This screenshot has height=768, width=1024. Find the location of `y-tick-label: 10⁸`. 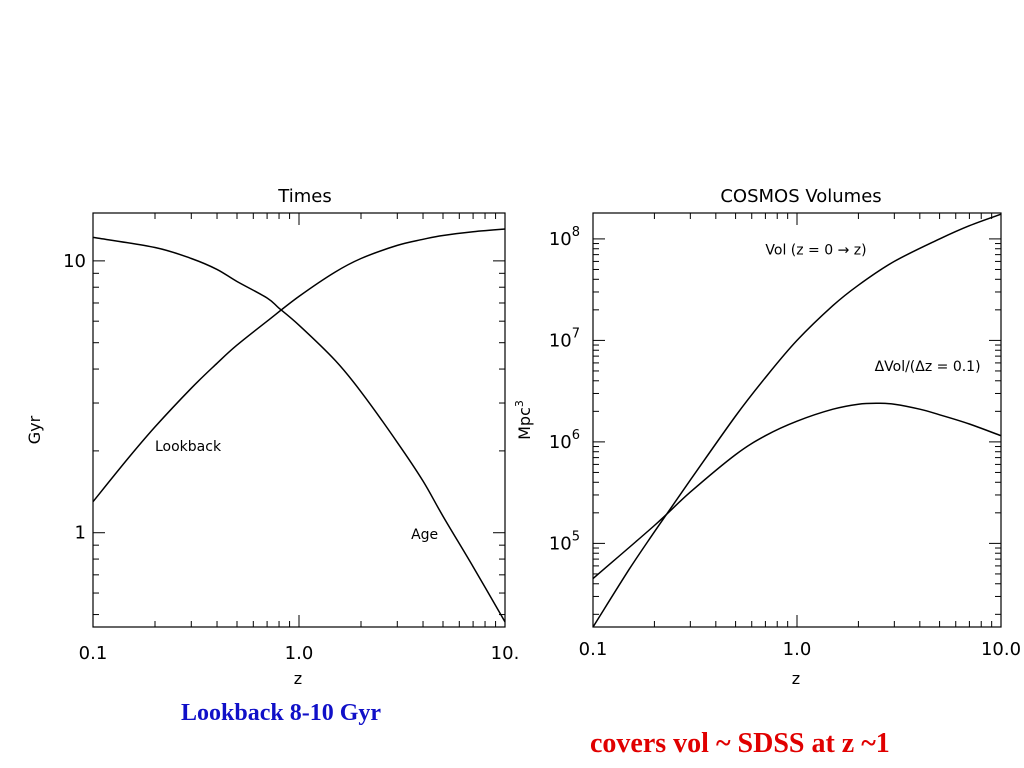

y-tick-label: 10⁸ is located at coordinates (564, 237).